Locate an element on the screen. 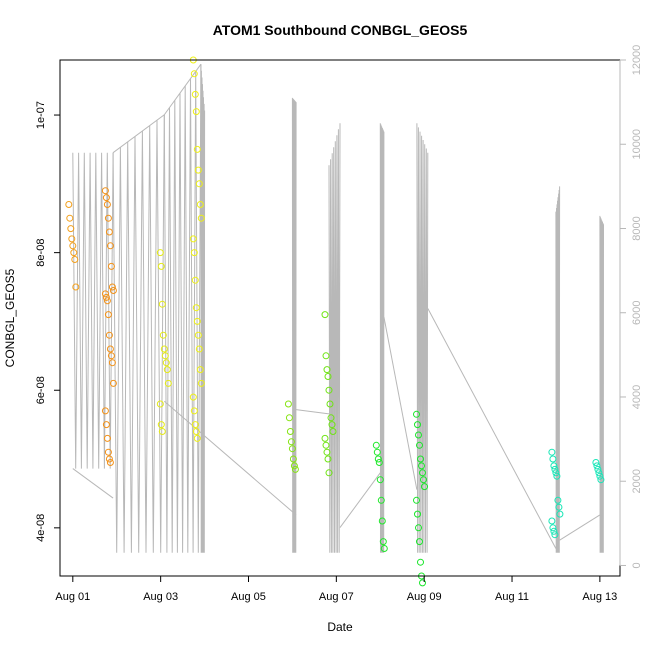 Image resolution: width=650 pixels, height=650 pixels. x-tick-label: Aug 11 is located at coordinates (512, 597).